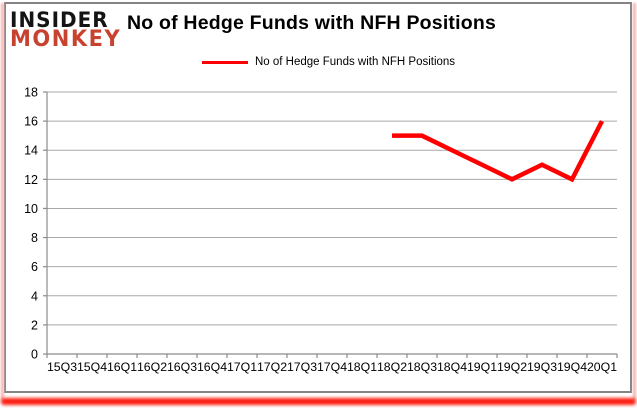 The height and width of the screenshot is (408, 637). What do you see at coordinates (31, 209) in the screenshot?
I see `y-axis-label: 10` at bounding box center [31, 209].